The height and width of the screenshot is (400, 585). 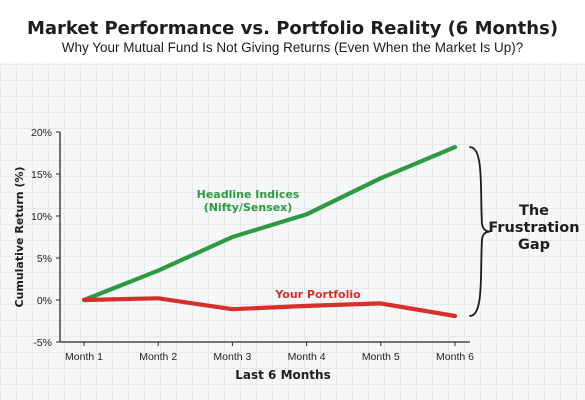 What do you see at coordinates (41, 217) in the screenshot?
I see `y-tick-label: 10%` at bounding box center [41, 217].